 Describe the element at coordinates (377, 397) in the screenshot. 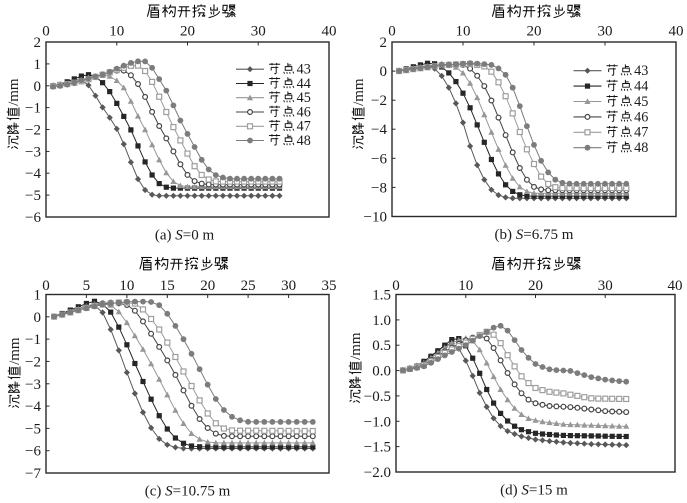

I see `svg-text: −0.5` at that location.